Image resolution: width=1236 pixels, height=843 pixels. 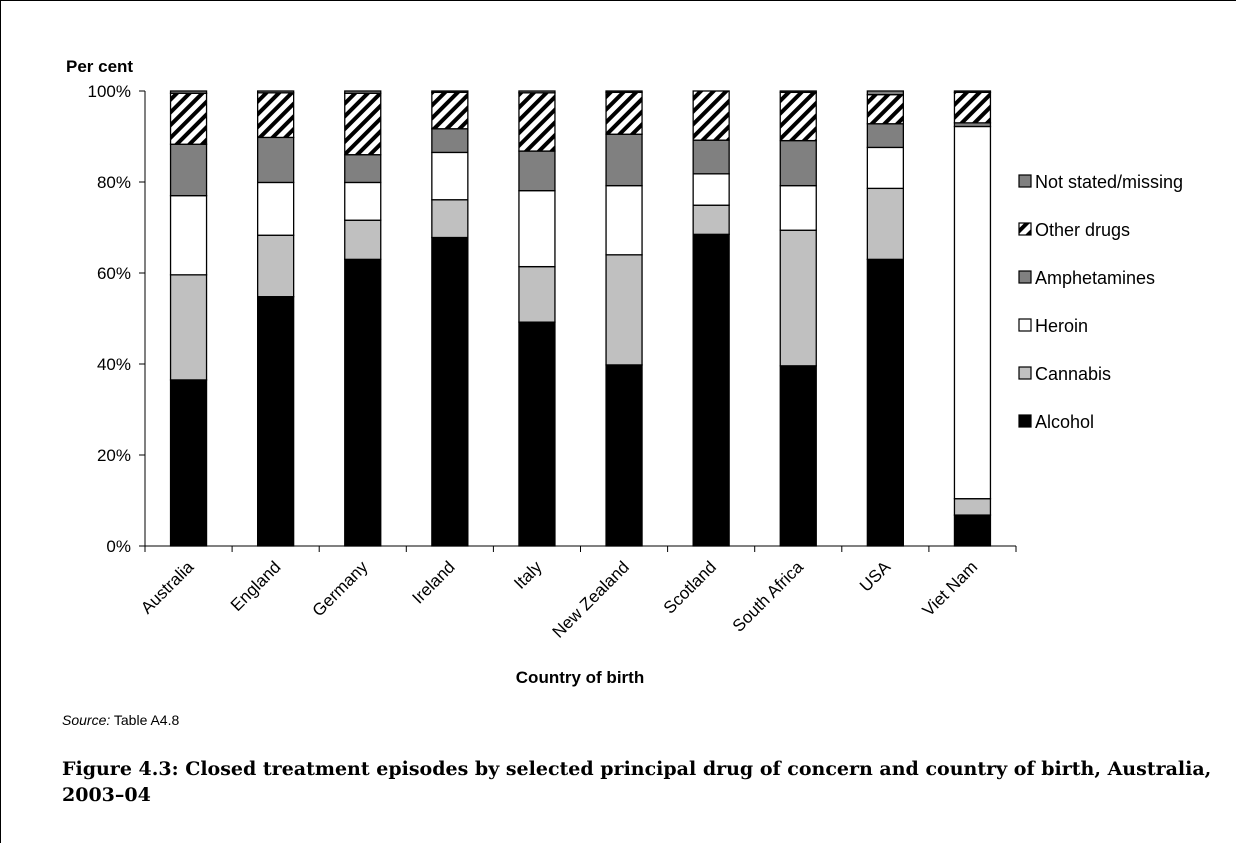 What do you see at coordinates (591, 599) in the screenshot?
I see `x-tick-label: New Zealand` at bounding box center [591, 599].